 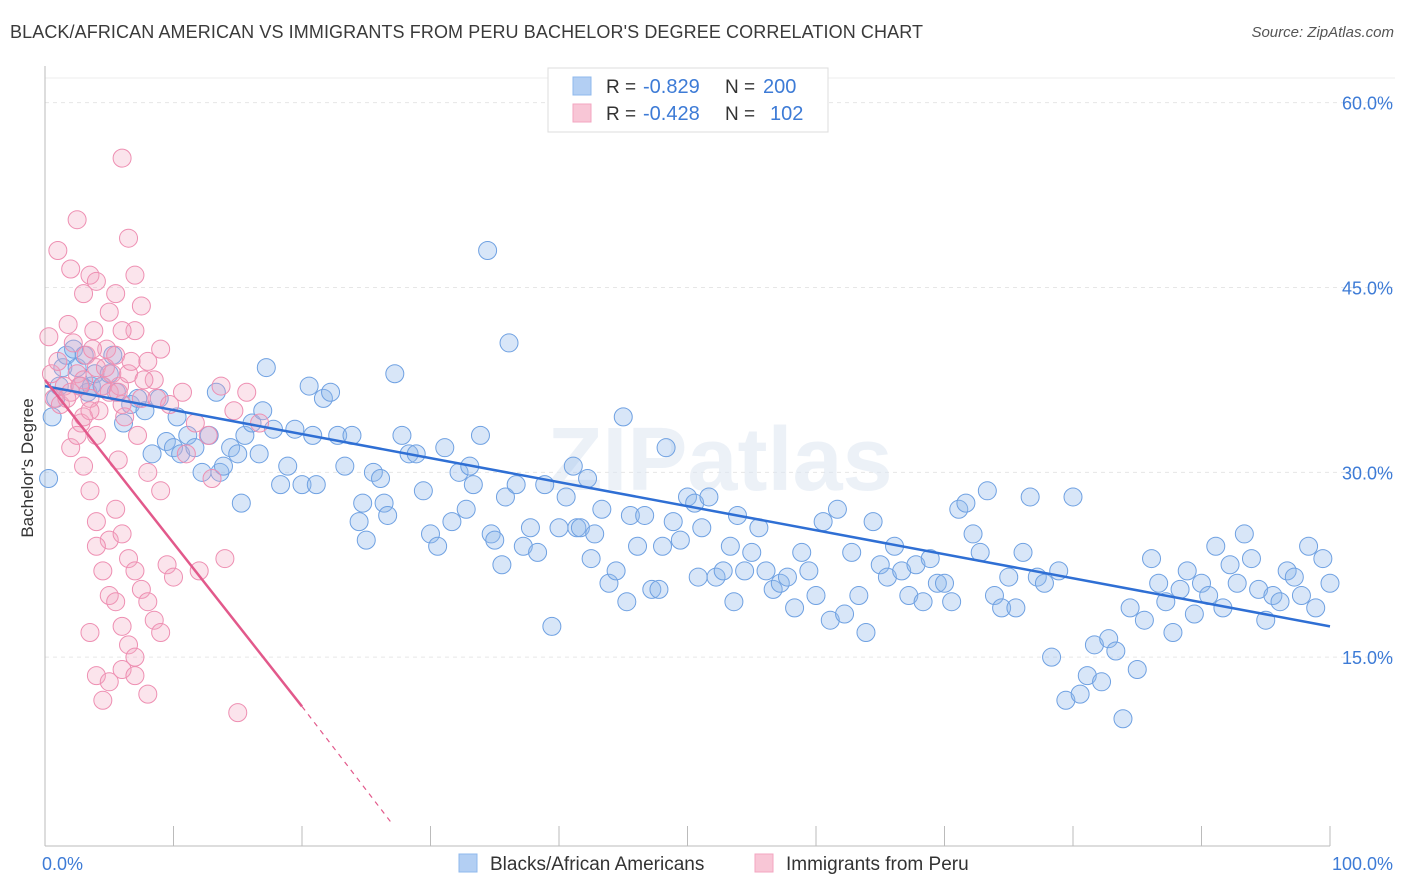 I want to click on source-label: Source: ZipAtlas.com, so click(x=1322, y=32).